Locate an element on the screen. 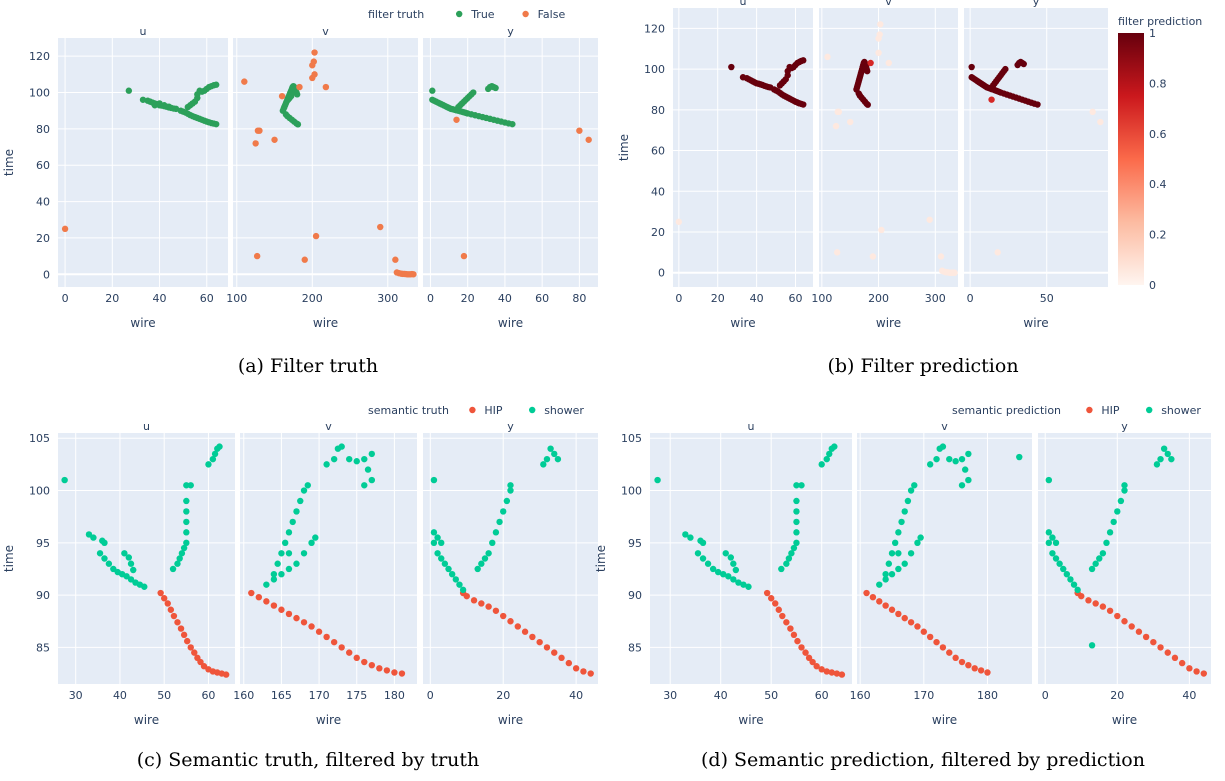 This screenshot has width=1225, height=781. x-tick-label: 165 is located at coordinates (281, 695).